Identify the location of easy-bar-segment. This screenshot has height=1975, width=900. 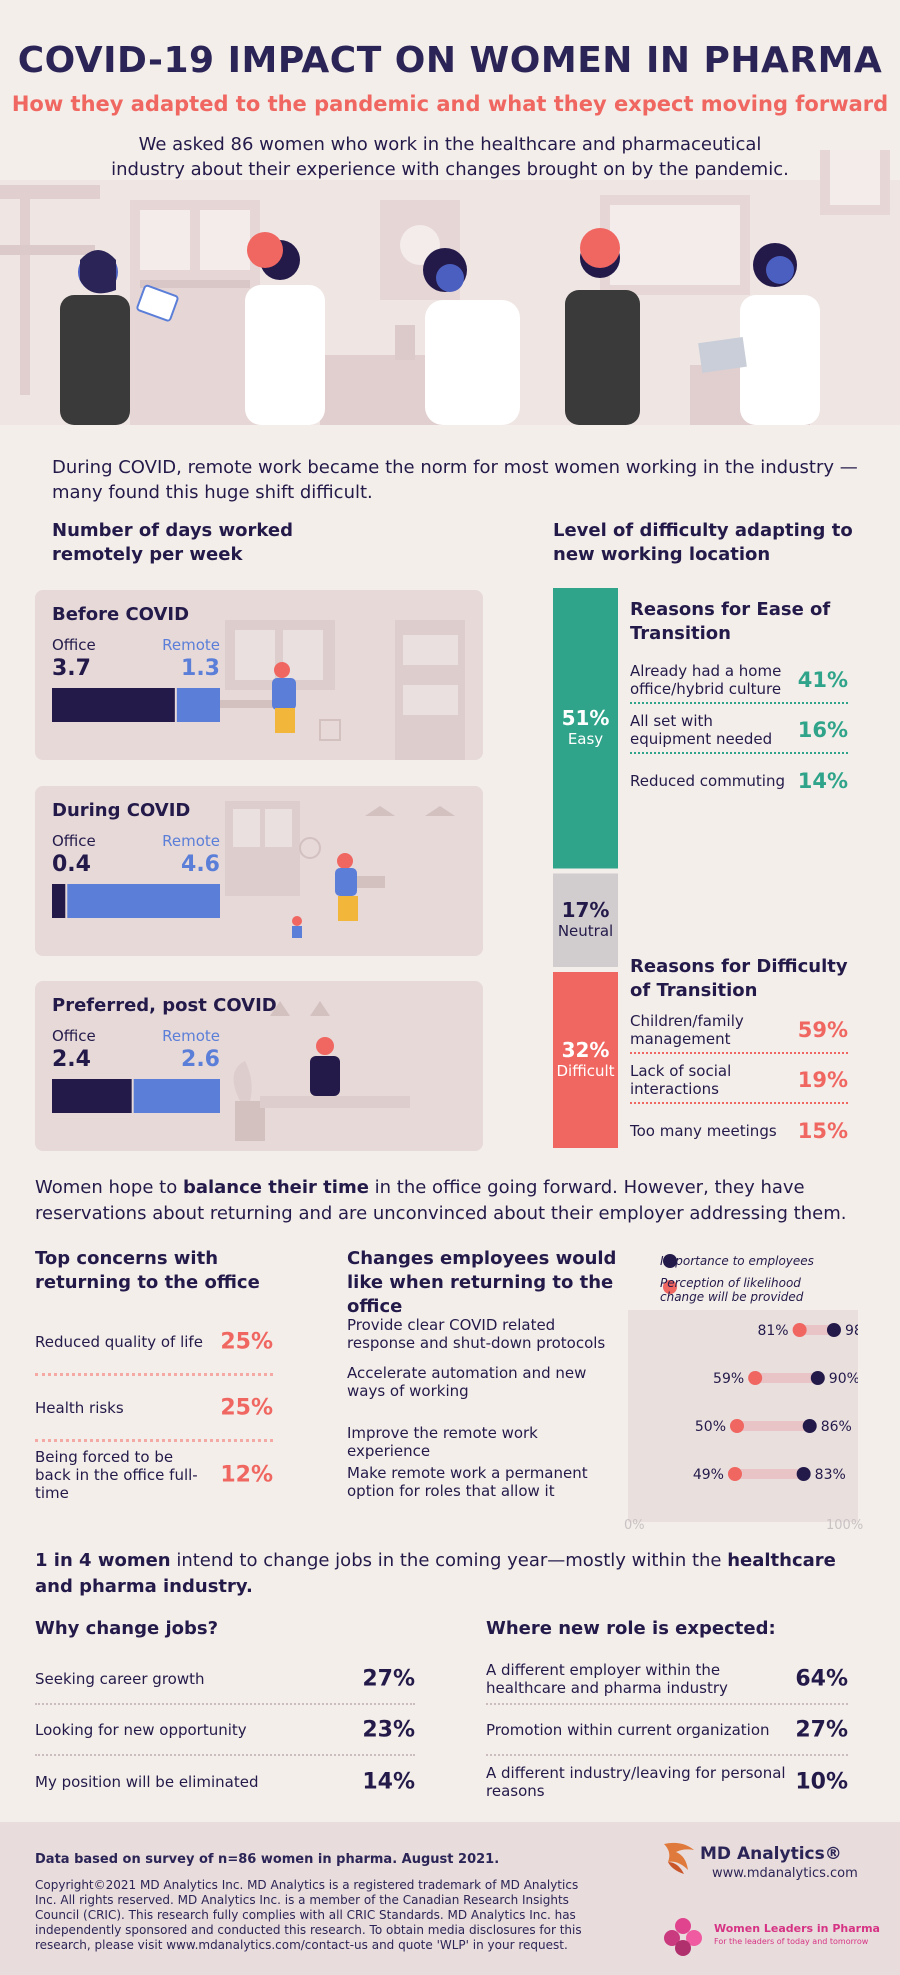
(585, 728).